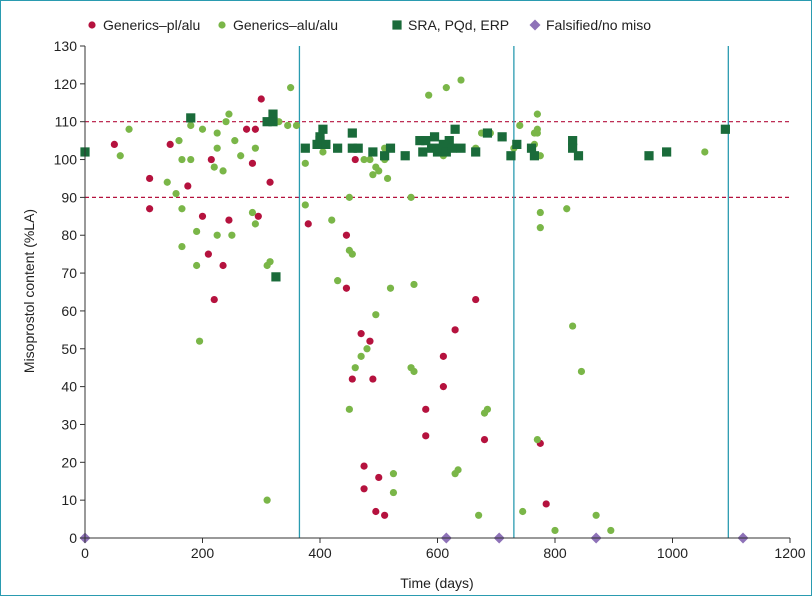  Describe the element at coordinates (69, 424) in the screenshot. I see `y-tick-label: 30` at that location.